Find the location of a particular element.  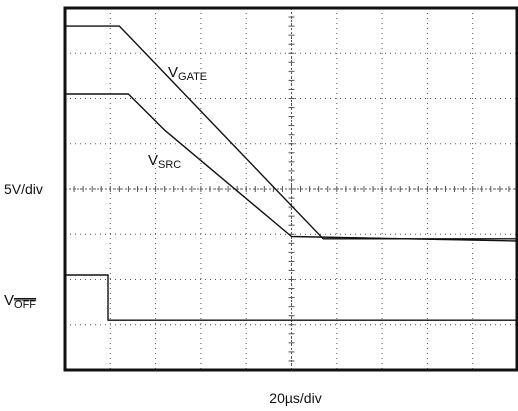

trace-label-gate: VGATE is located at coordinates (187, 73).